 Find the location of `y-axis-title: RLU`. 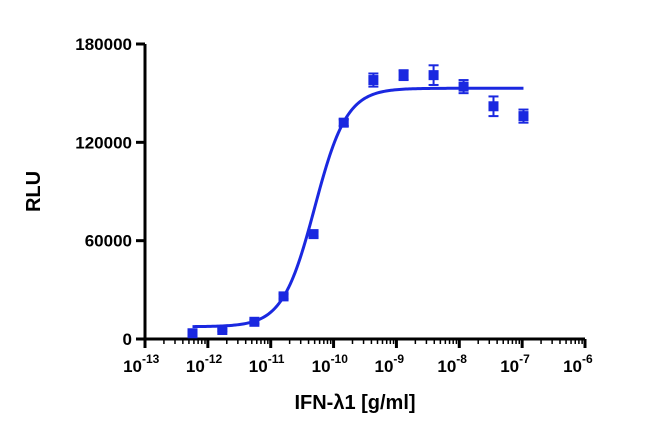

y-axis-title: RLU is located at coordinates (34, 191).